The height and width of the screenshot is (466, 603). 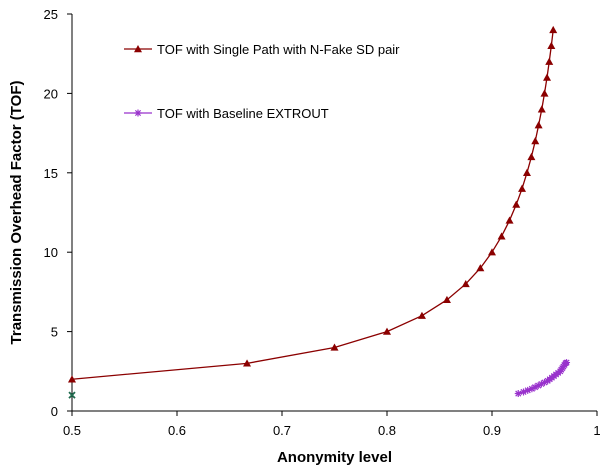 I want to click on x-tick-label: 0.9, so click(x=492, y=430).